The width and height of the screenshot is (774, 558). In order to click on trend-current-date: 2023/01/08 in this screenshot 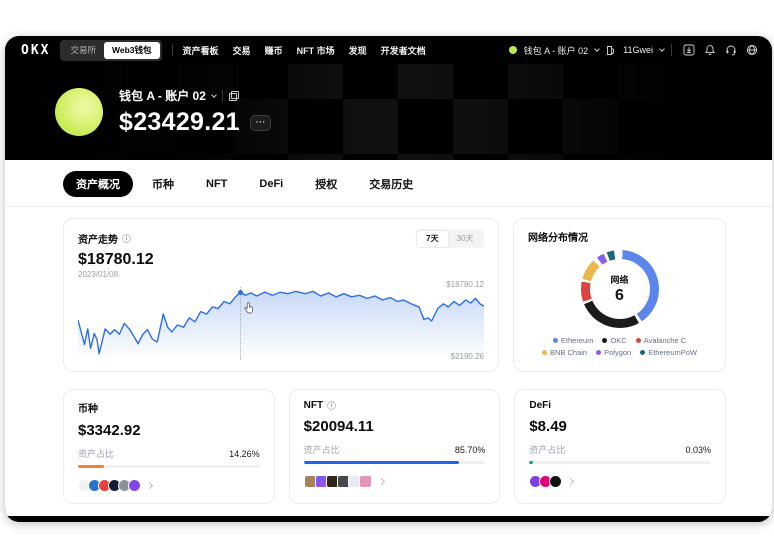, I will do `click(98, 274)`.